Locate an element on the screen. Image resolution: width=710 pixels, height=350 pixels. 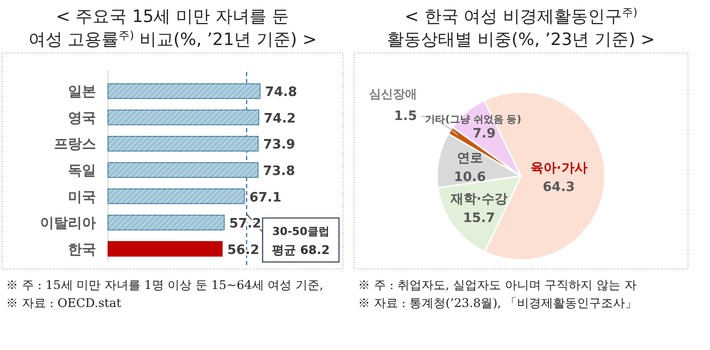
data-label: 56.2 is located at coordinates (243, 250).